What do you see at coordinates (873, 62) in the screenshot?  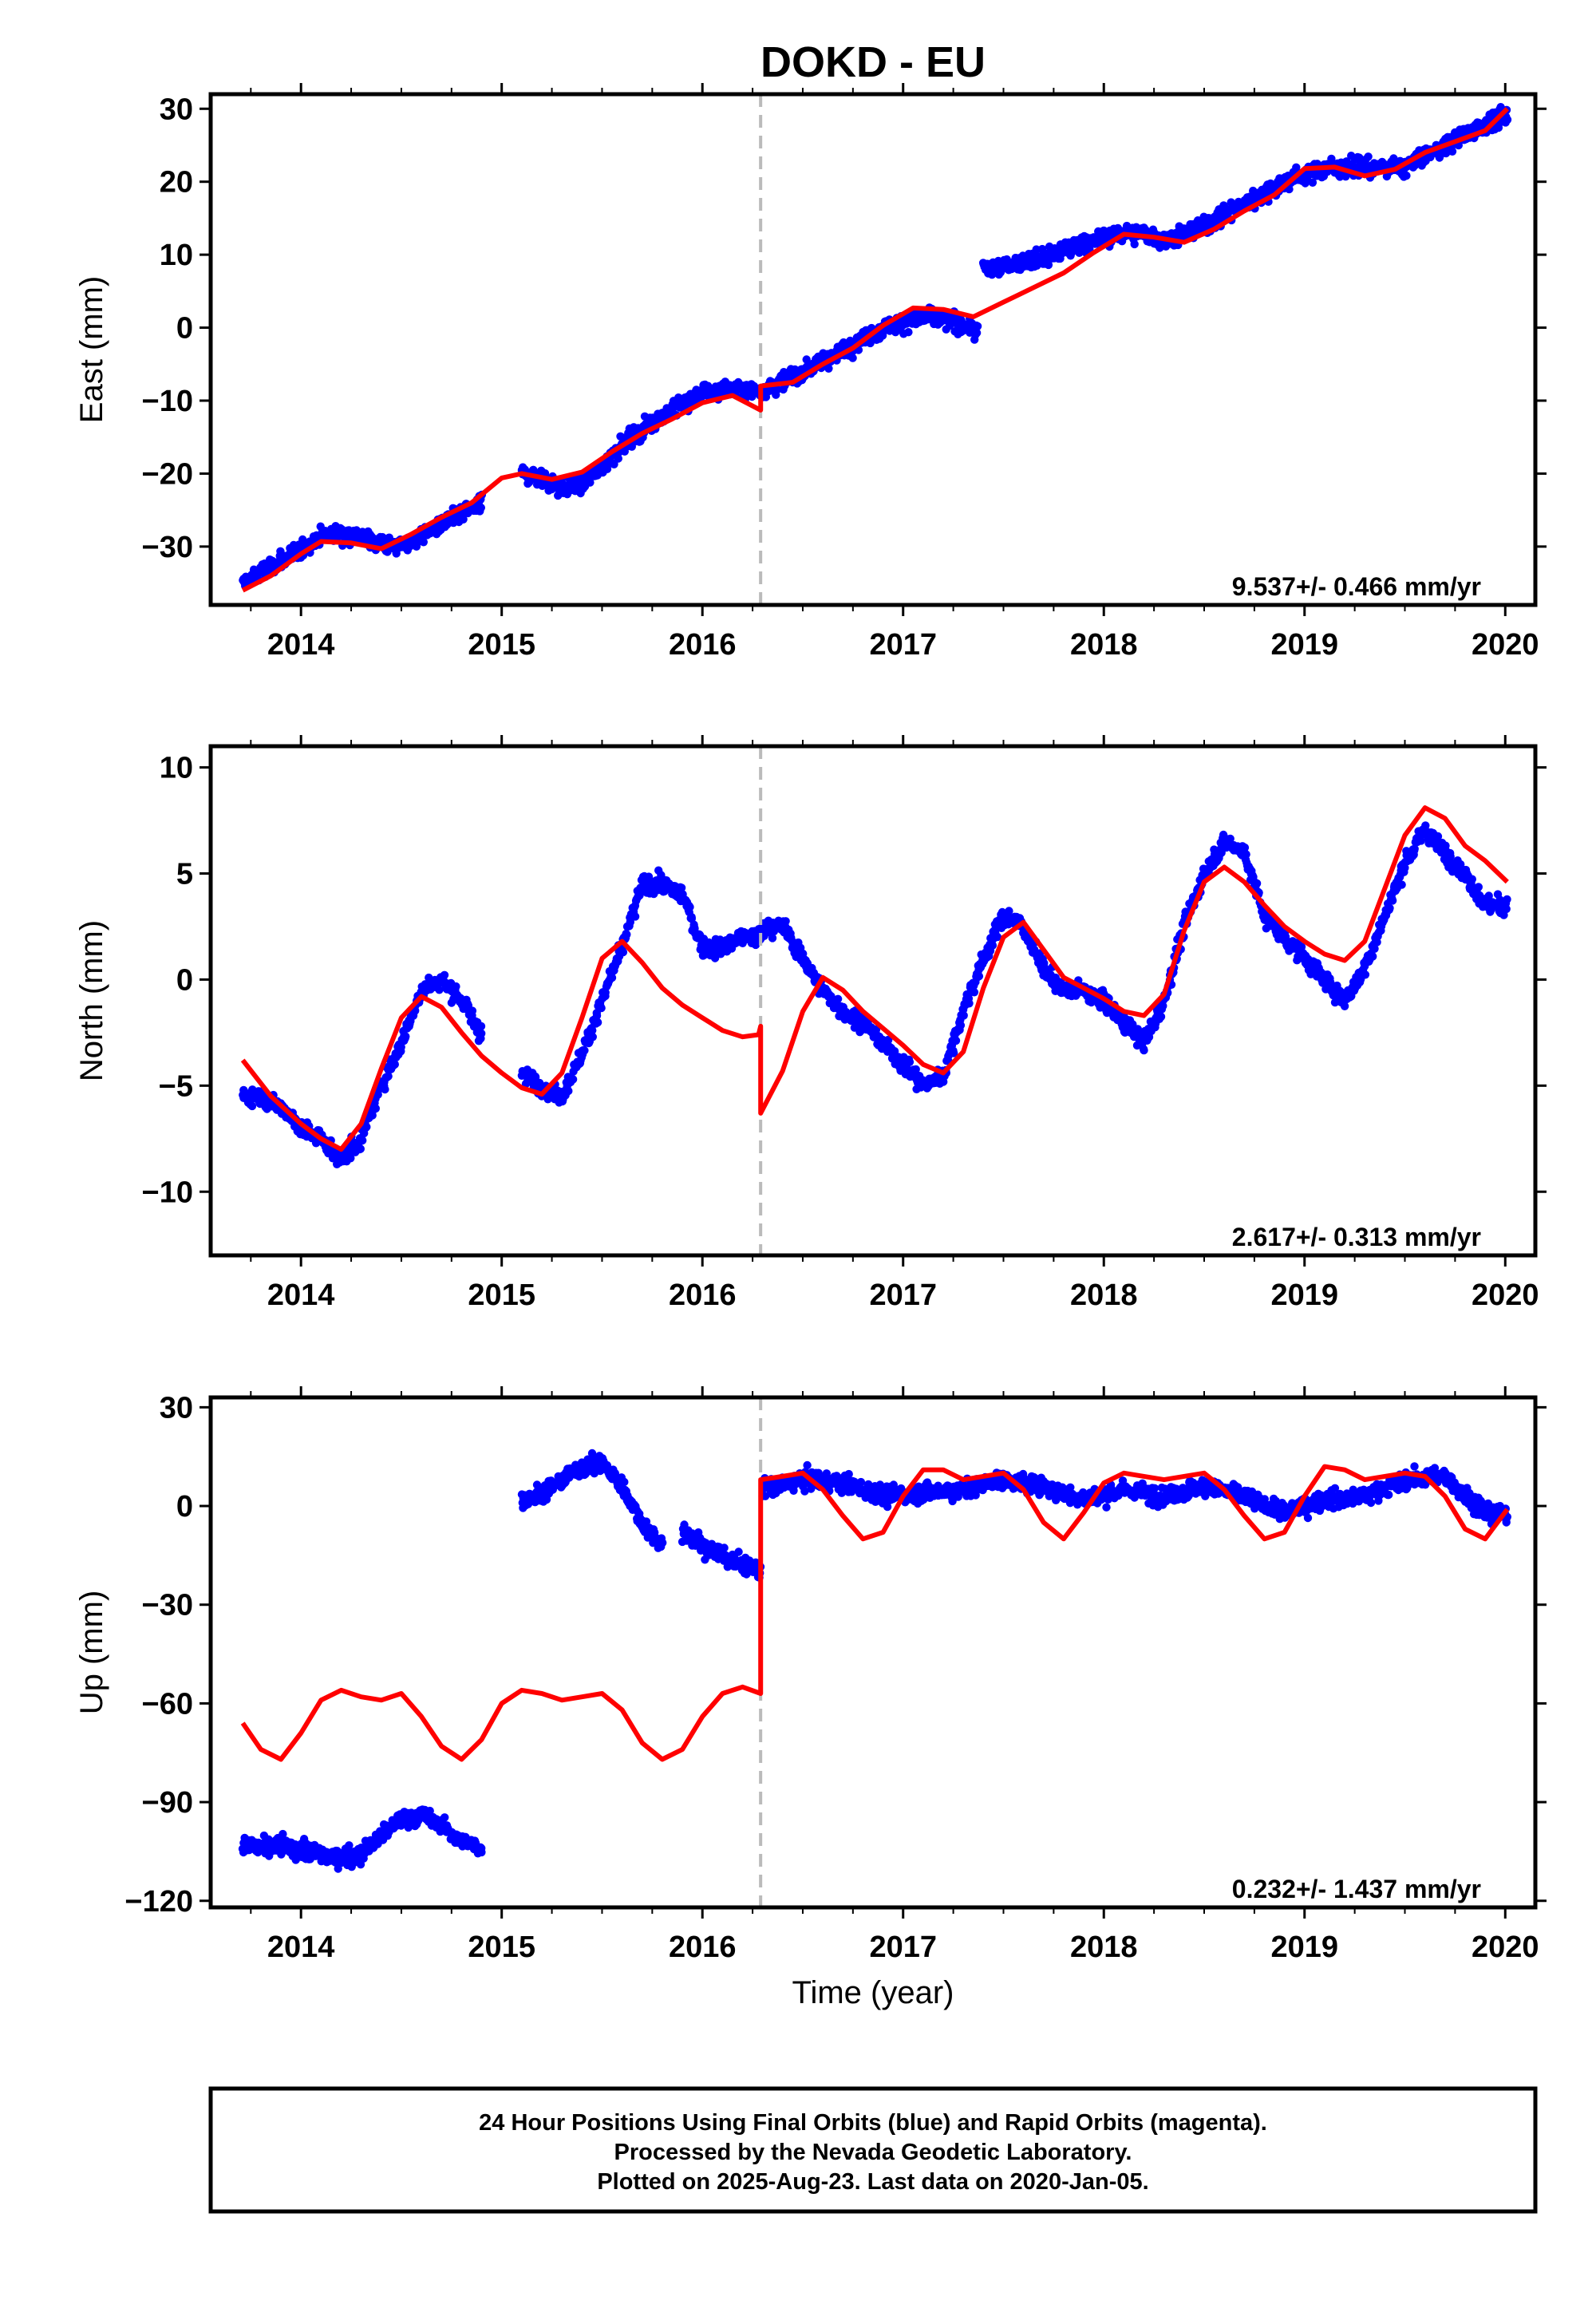 I see `chart-title: DOKD - EU` at bounding box center [873, 62].